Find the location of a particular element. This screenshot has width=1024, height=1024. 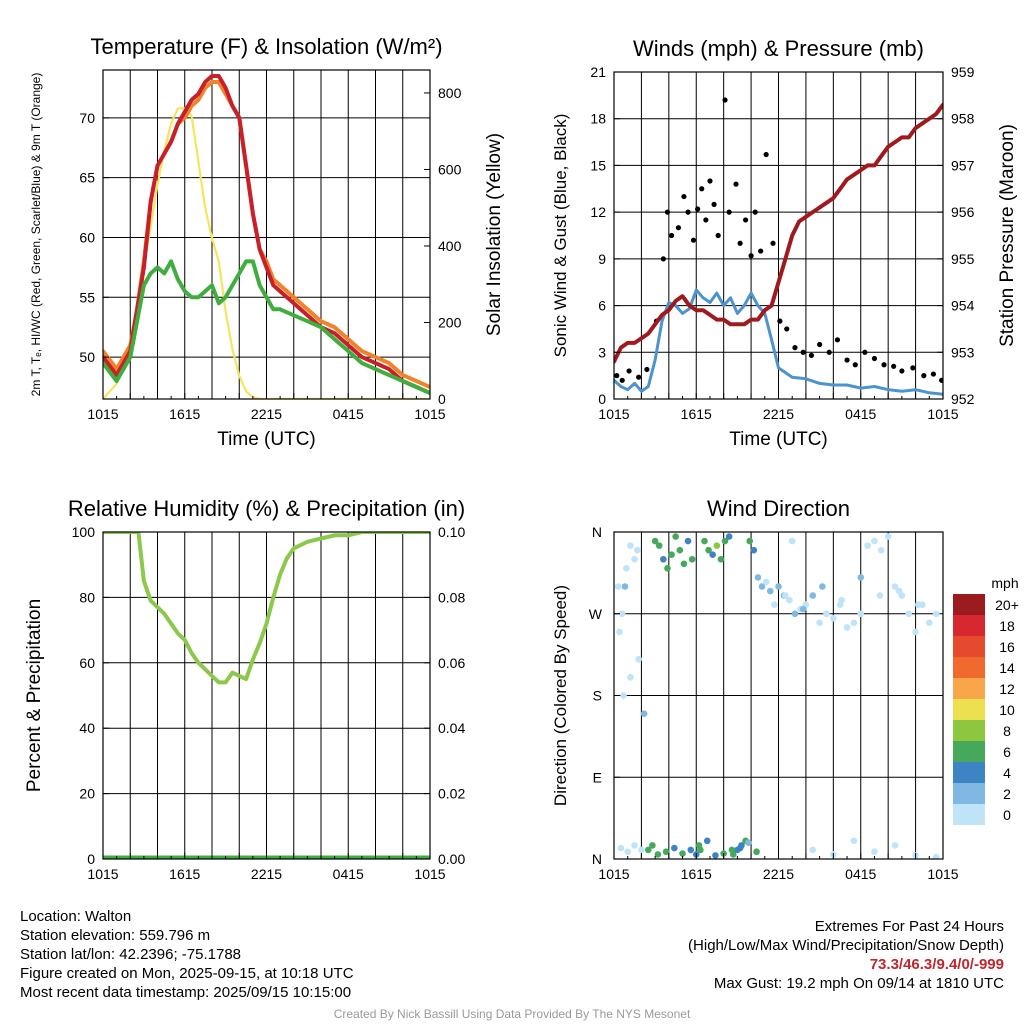

y-tick-label: 60 is located at coordinates (87, 663).